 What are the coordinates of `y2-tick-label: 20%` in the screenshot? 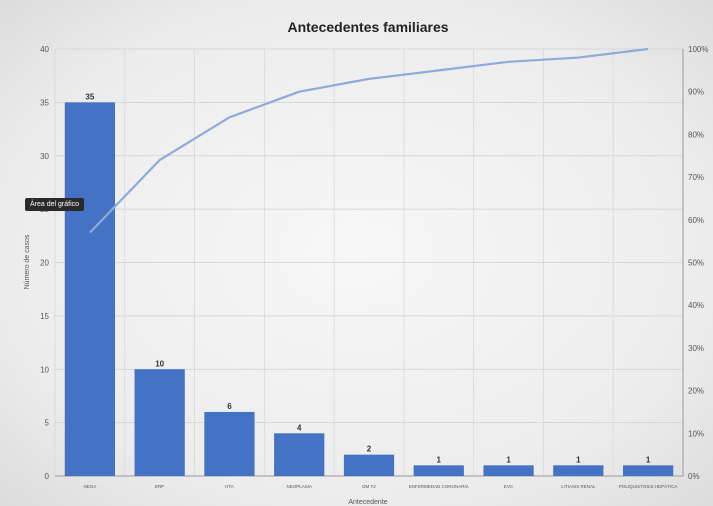 It's located at (696, 391).